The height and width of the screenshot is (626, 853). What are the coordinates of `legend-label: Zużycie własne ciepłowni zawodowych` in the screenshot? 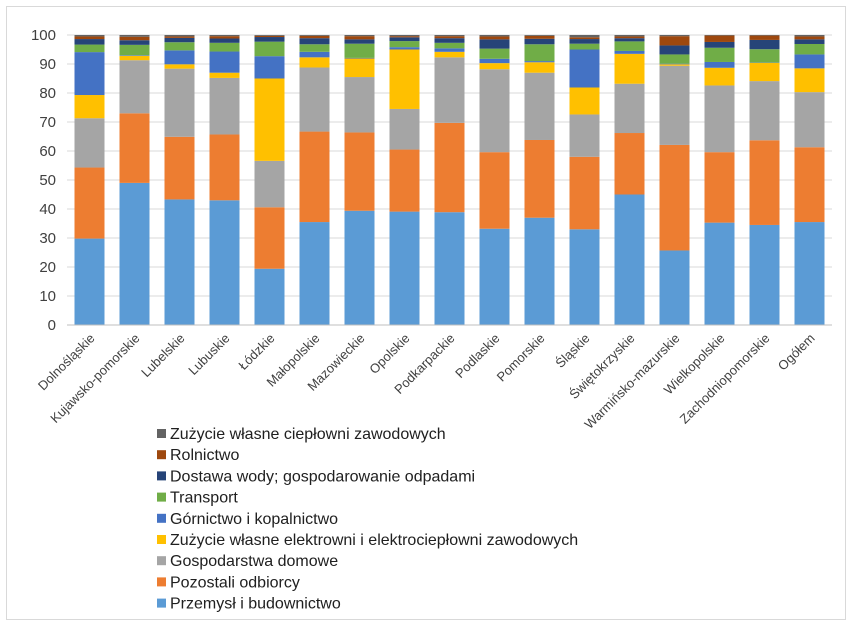 It's located at (308, 434).